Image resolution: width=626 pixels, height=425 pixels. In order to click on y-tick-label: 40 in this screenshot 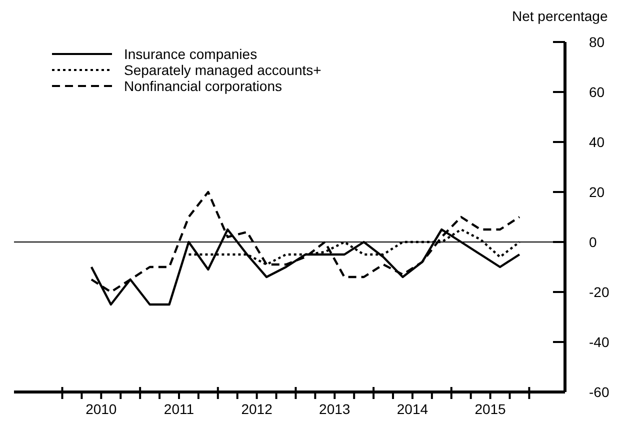, I will do `click(597, 142)`.